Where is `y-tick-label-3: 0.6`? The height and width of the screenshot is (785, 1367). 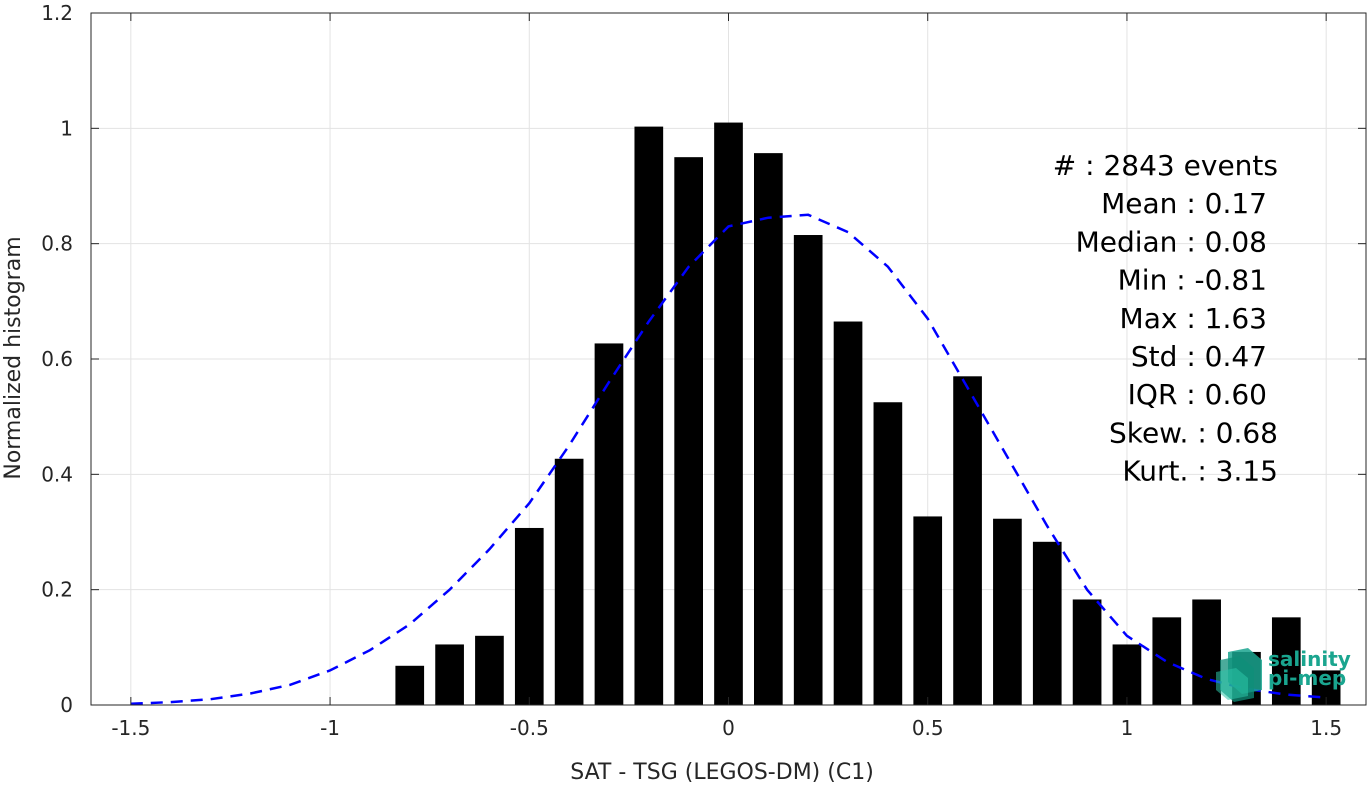
y-tick-label-3: 0.6 is located at coordinates (57, 359).